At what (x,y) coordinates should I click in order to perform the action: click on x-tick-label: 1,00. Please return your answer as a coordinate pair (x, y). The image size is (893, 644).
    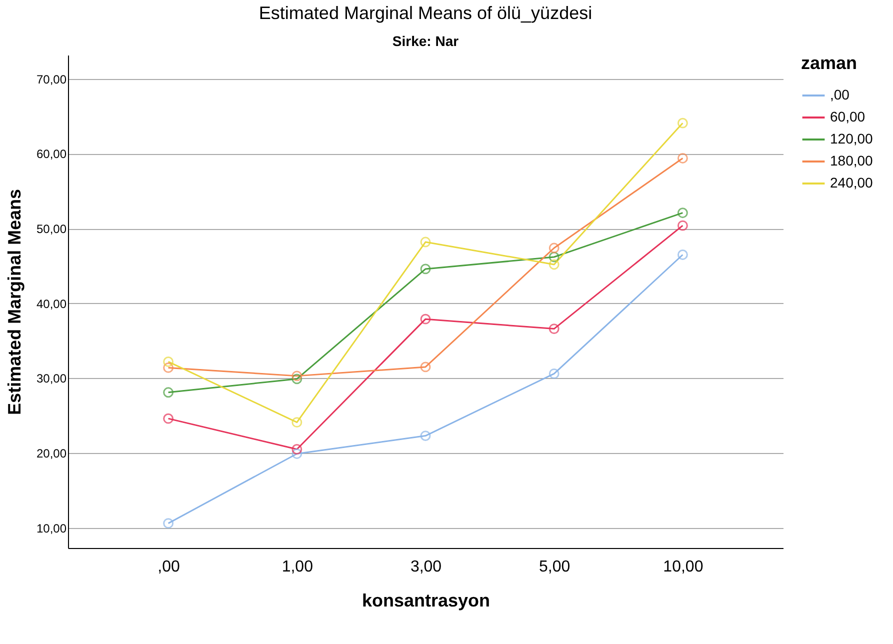
    Looking at the image, I should click on (298, 567).